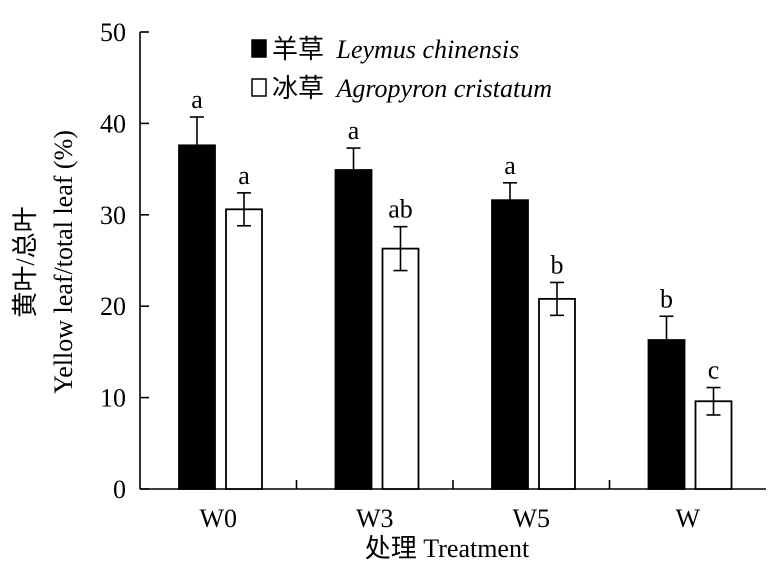 This screenshot has width=778, height=571. What do you see at coordinates (113, 398) in the screenshot?
I see `y-tick-label: 10` at bounding box center [113, 398].